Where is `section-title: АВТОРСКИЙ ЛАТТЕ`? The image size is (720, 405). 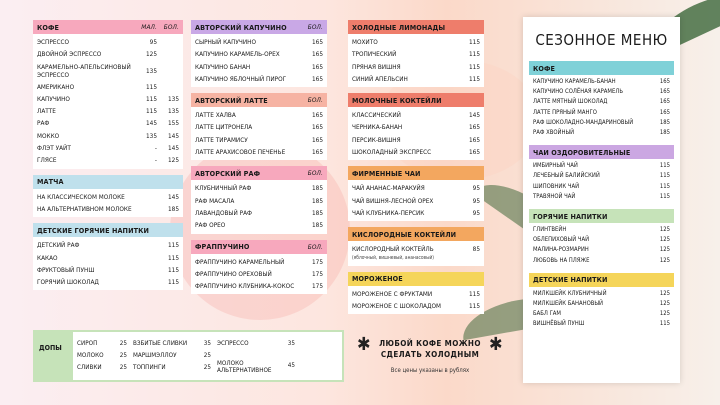 section-title: АВТОРСКИЙ ЛАТТЕ is located at coordinates (231, 100).